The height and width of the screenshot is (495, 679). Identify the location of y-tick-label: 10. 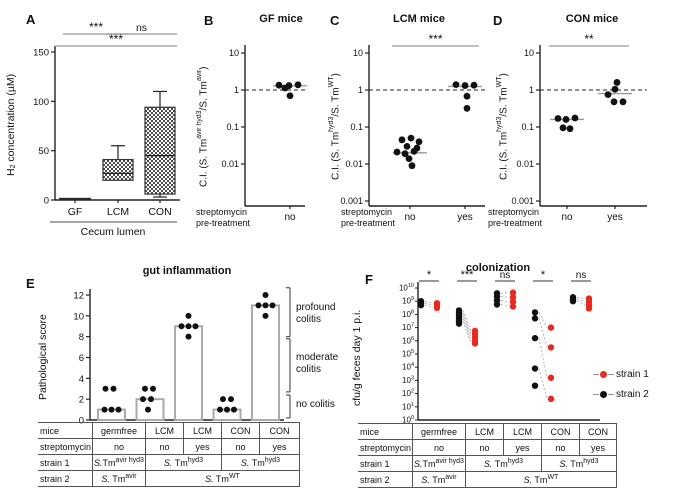
(358, 53).